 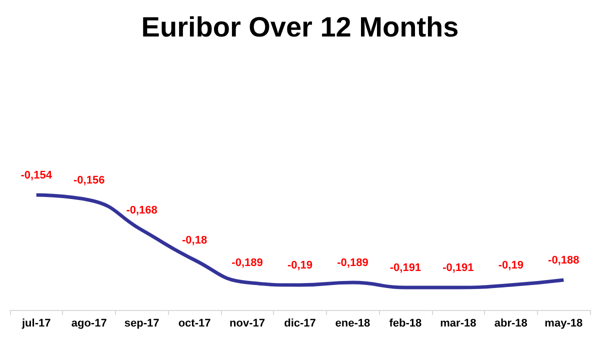 I want to click on x-tick-label: ene-18, so click(x=352, y=324).